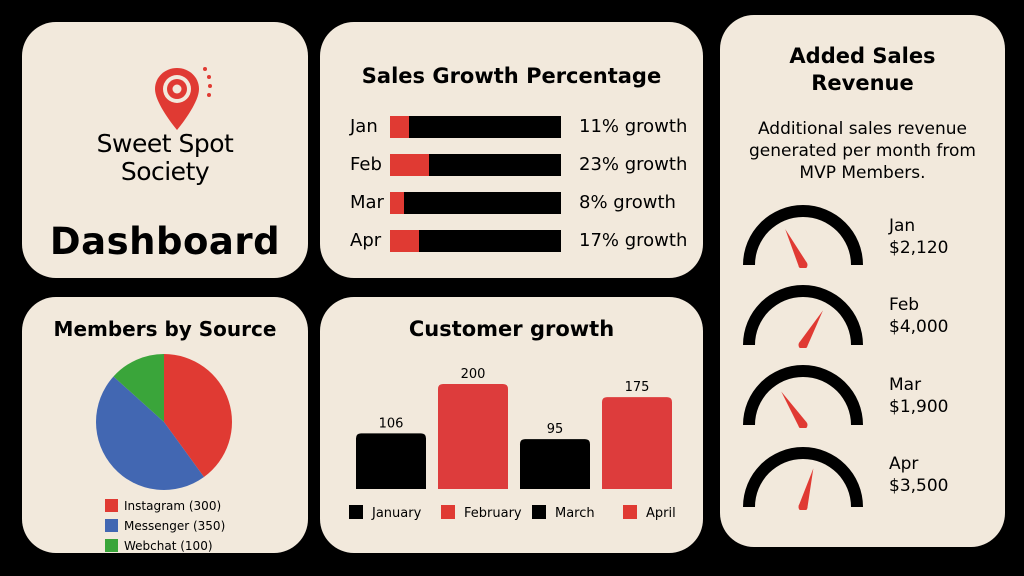  Describe the element at coordinates (198, 416) in the screenshot. I see `pie-slice-instagram` at that location.